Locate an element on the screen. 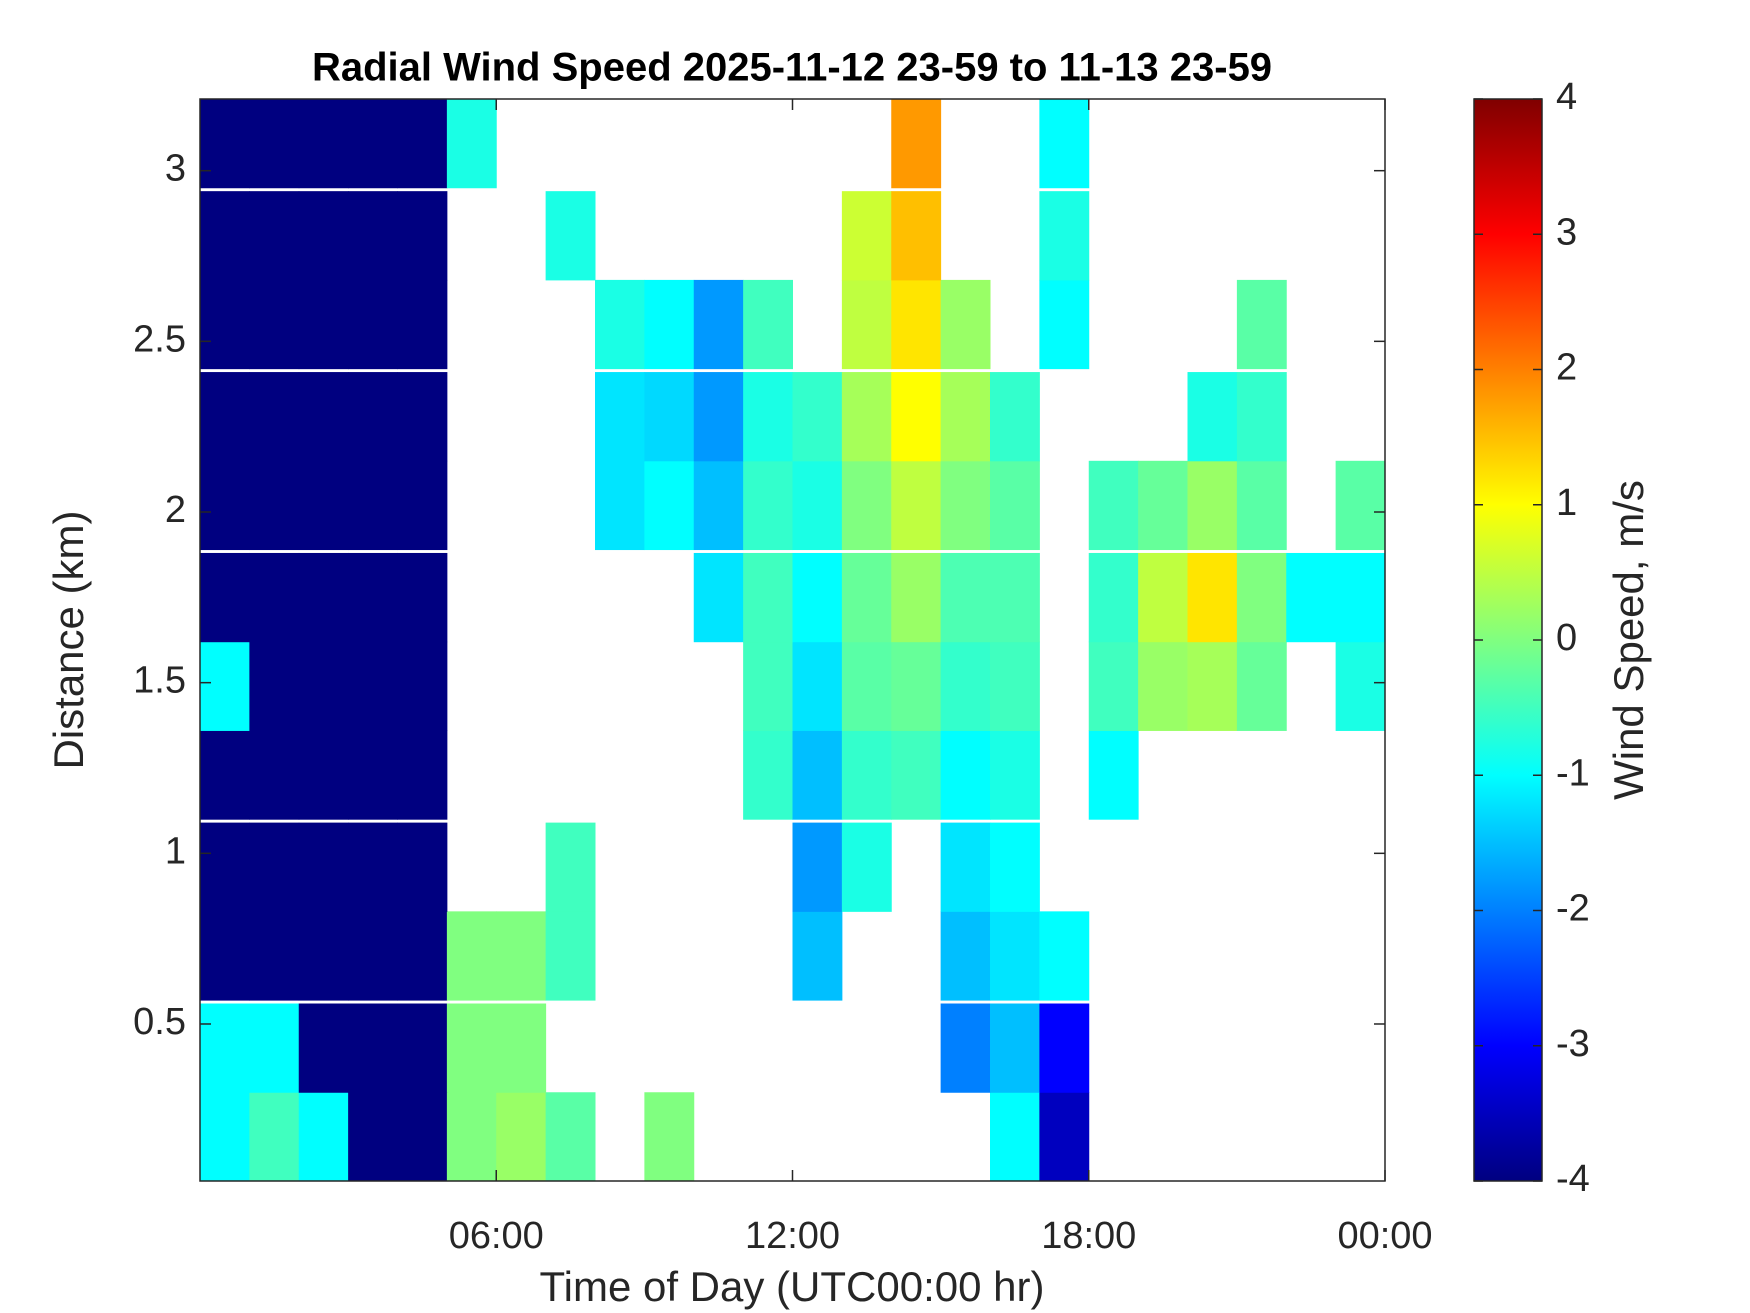 This screenshot has height=1313, width=1750. x-tick-label: 12:00 is located at coordinates (792, 1236).